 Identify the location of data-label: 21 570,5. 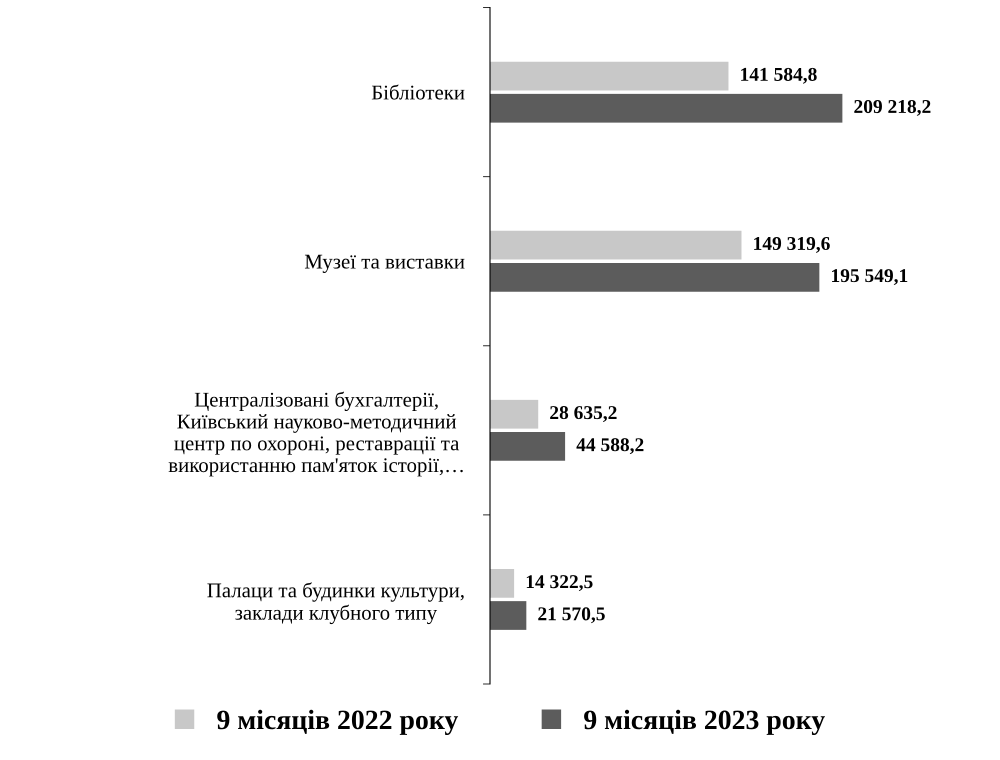
(571, 615).